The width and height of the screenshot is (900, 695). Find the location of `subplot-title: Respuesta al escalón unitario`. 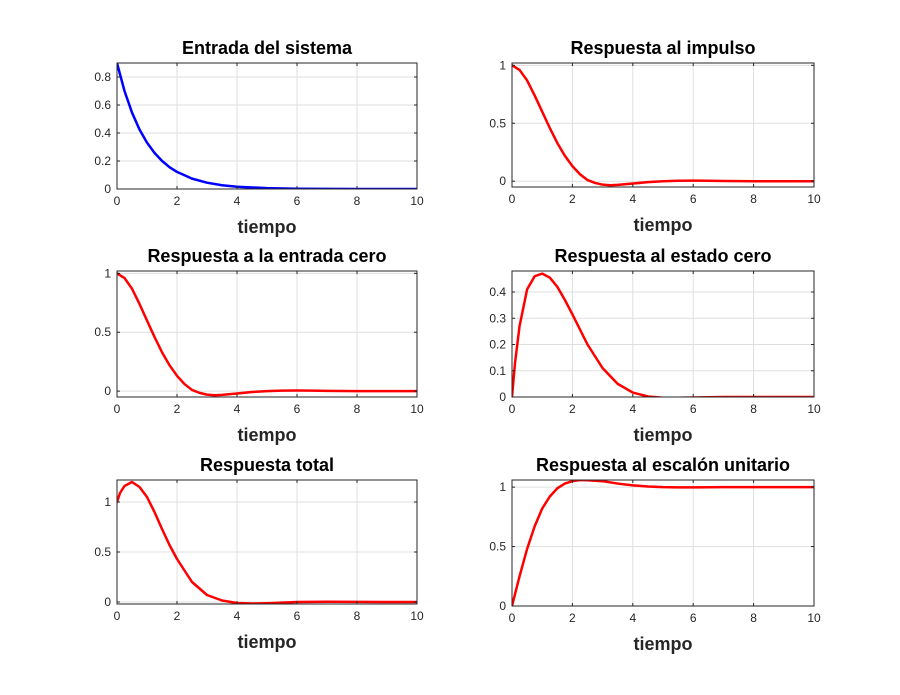

subplot-title: Respuesta al escalón unitario is located at coordinates (663, 465).